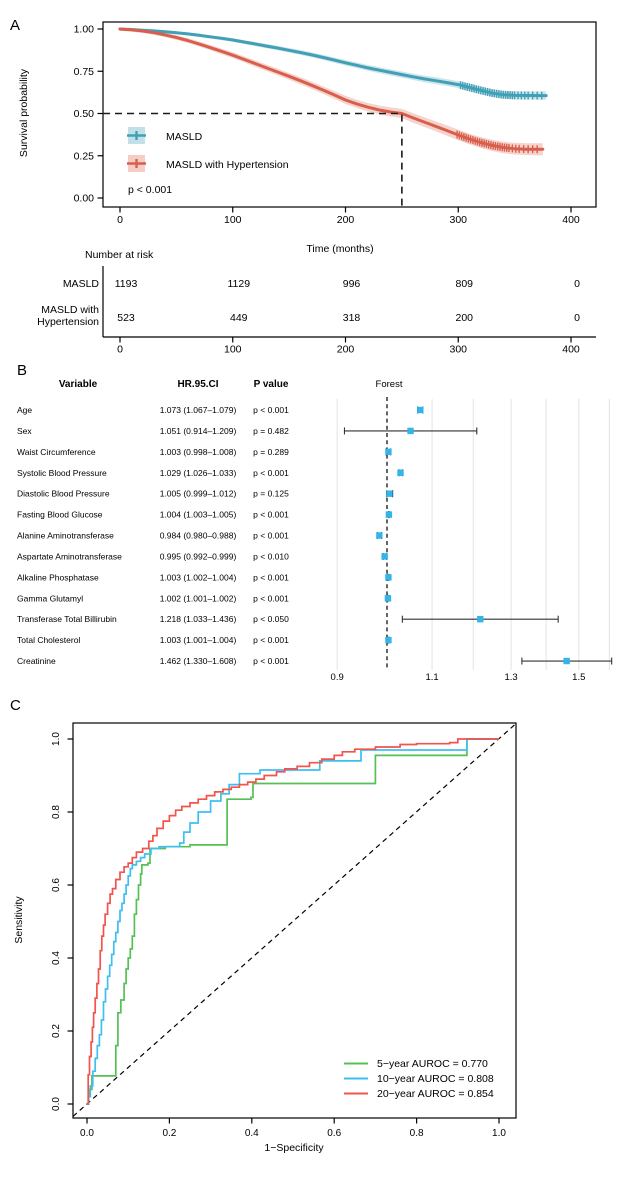 This screenshot has width=624, height=1178. Describe the element at coordinates (15, 25) in the screenshot. I see `panel-a-letter: A` at that location.